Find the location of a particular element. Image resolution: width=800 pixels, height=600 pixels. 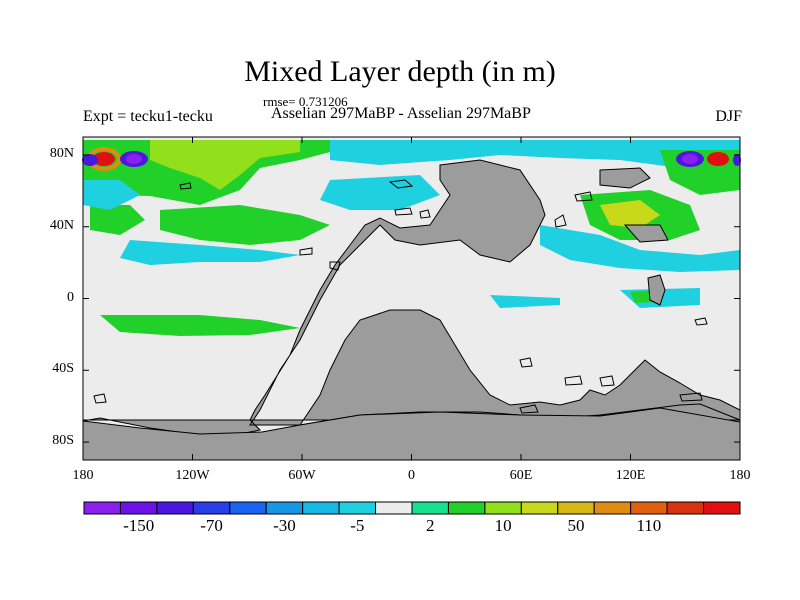

colorbar-label: 110 is located at coordinates (649, 525).